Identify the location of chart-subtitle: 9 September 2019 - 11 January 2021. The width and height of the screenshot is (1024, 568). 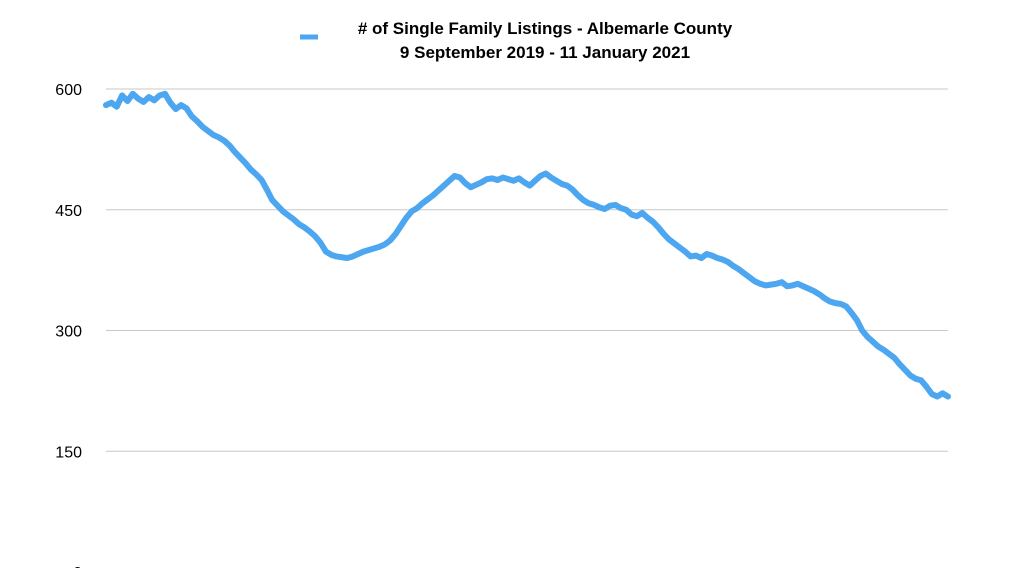
(545, 52).